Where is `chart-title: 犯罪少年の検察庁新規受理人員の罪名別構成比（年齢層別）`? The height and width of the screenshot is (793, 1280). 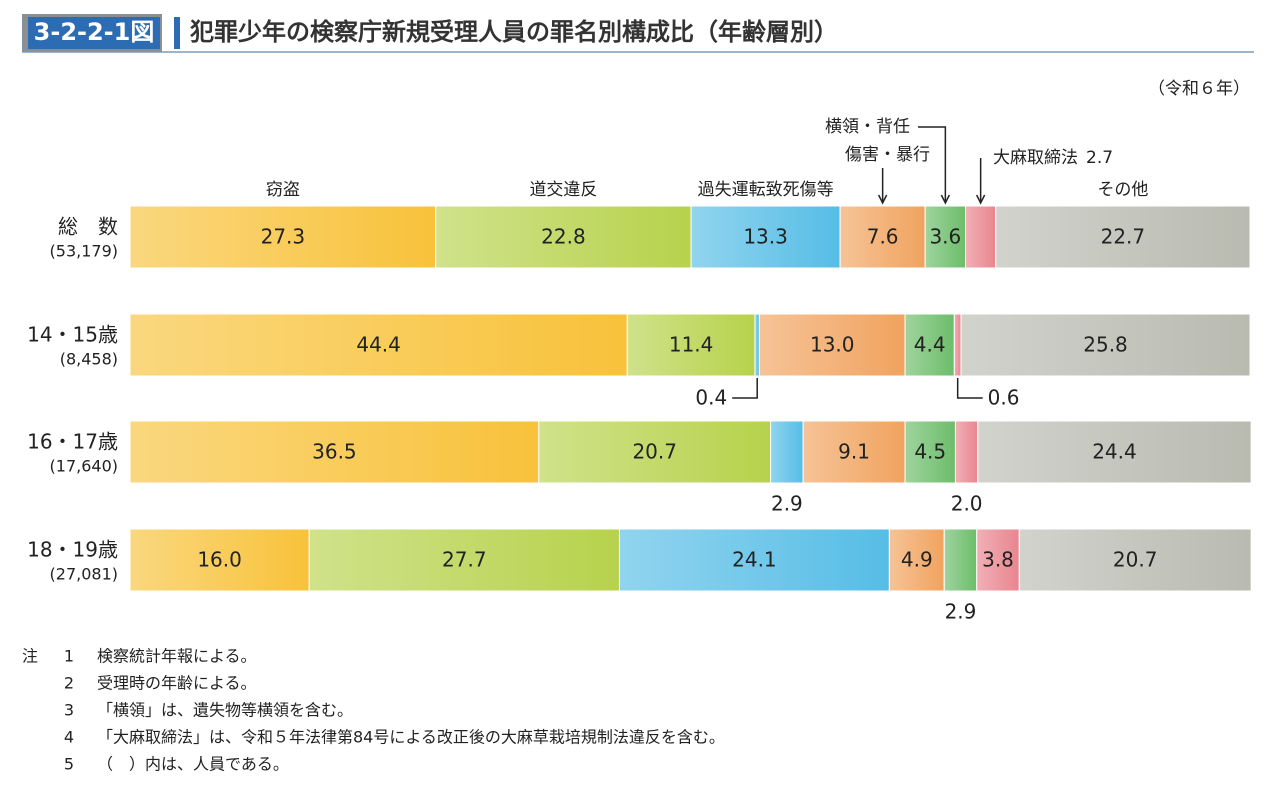
chart-title: 犯罪少年の検察庁新規受理人員の罪名別構成比（年齢層別） is located at coordinates (513, 32).